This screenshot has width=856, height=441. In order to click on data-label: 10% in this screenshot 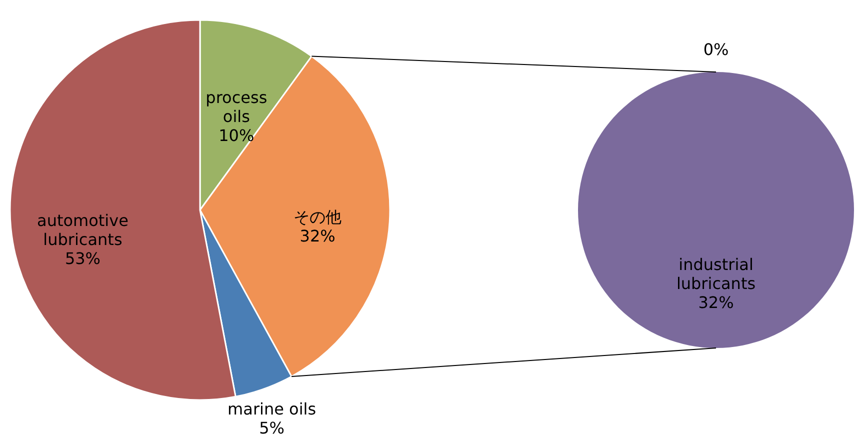, I will do `click(236, 135)`.